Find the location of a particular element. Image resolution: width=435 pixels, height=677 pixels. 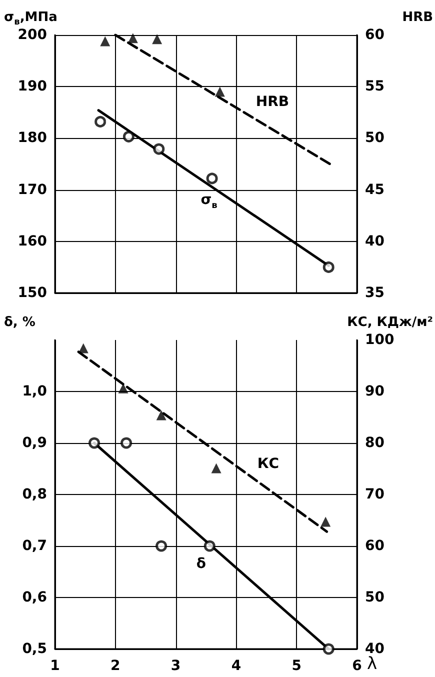

x-tick-label: 2 is located at coordinates (115, 666).